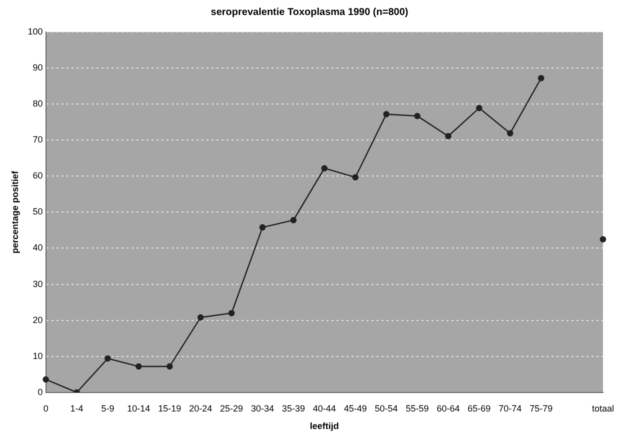 The height and width of the screenshot is (438, 617). What do you see at coordinates (37, 355) in the screenshot?
I see `y-tick-label: 10` at bounding box center [37, 355].